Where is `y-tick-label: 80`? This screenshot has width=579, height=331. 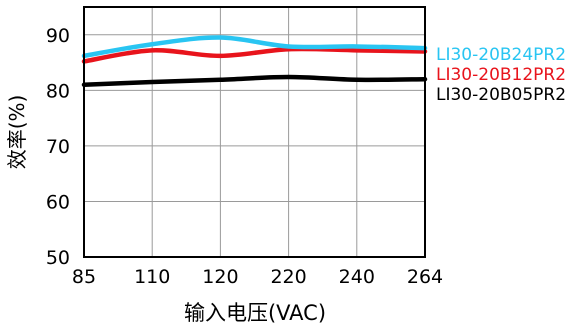
y-tick-label: 80 is located at coordinates (58, 91).